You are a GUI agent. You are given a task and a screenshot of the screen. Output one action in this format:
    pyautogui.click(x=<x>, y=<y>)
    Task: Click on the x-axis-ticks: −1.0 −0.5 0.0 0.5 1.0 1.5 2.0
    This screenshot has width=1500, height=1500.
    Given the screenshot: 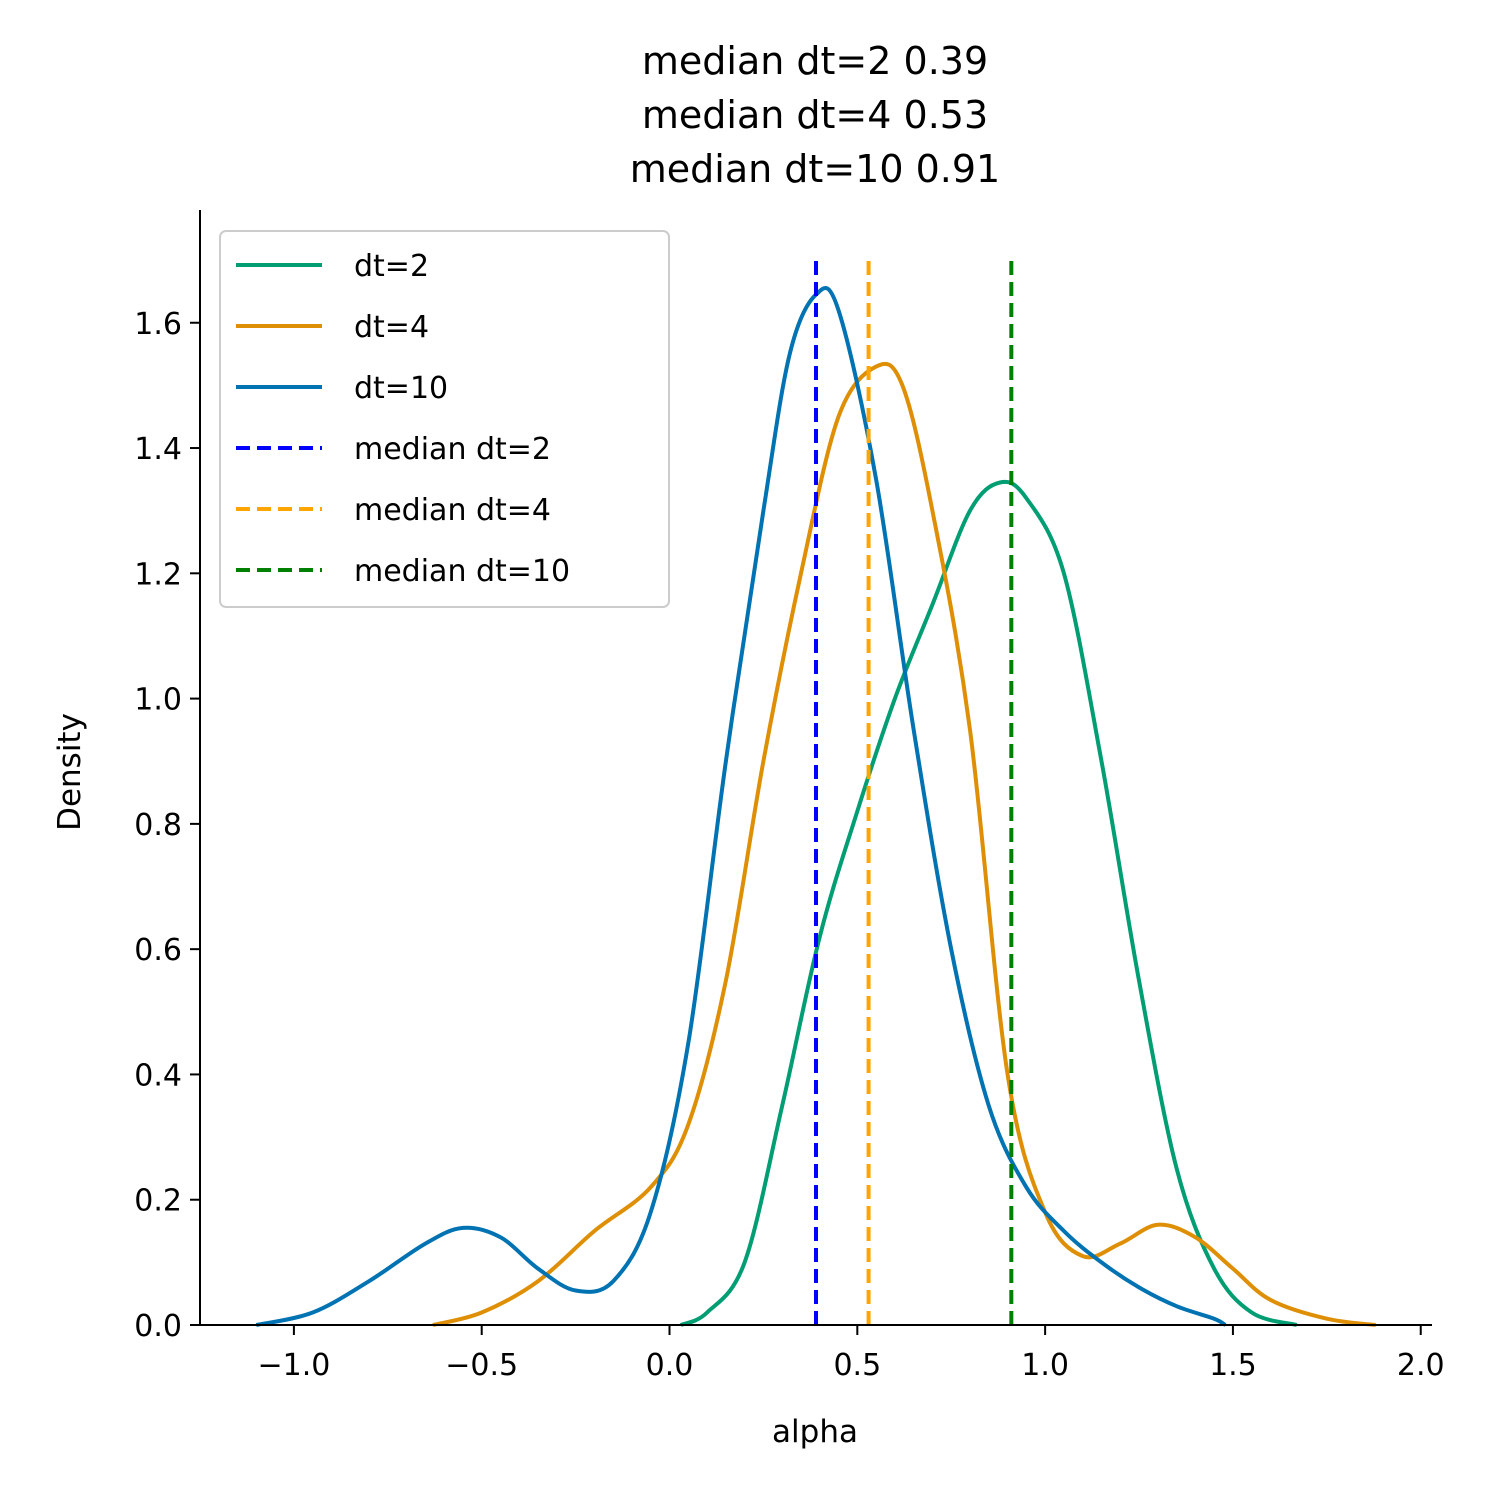 What is the action you would take?
    pyautogui.click(x=851, y=1354)
    